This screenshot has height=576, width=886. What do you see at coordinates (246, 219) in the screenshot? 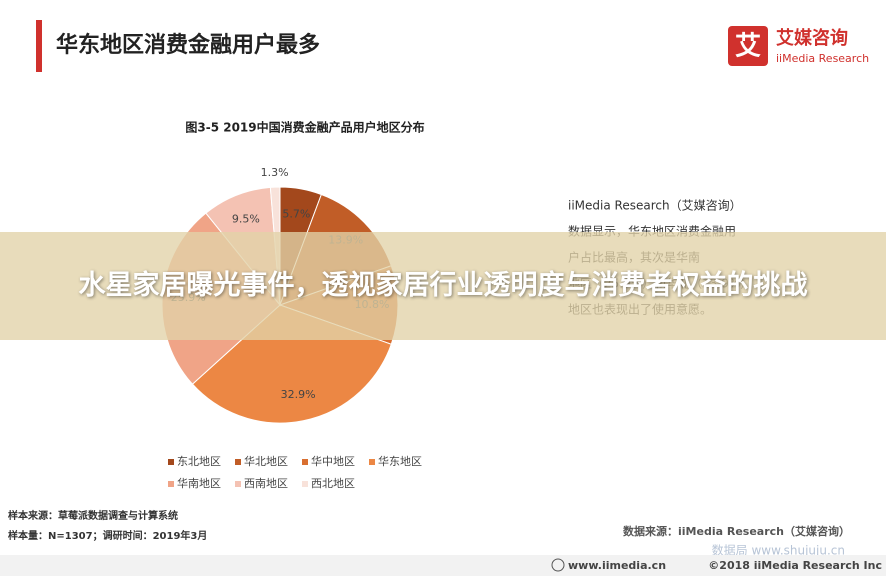
I see `data-label: 9.5%` at bounding box center [246, 219].